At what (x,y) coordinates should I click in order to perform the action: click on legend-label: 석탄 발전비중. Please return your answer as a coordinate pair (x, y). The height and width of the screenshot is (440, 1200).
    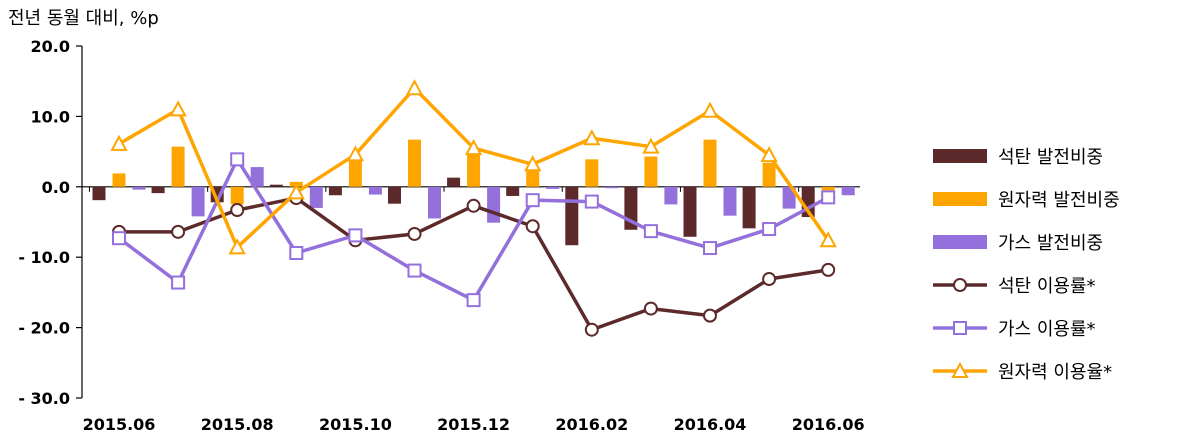
    Looking at the image, I should click on (1050, 157).